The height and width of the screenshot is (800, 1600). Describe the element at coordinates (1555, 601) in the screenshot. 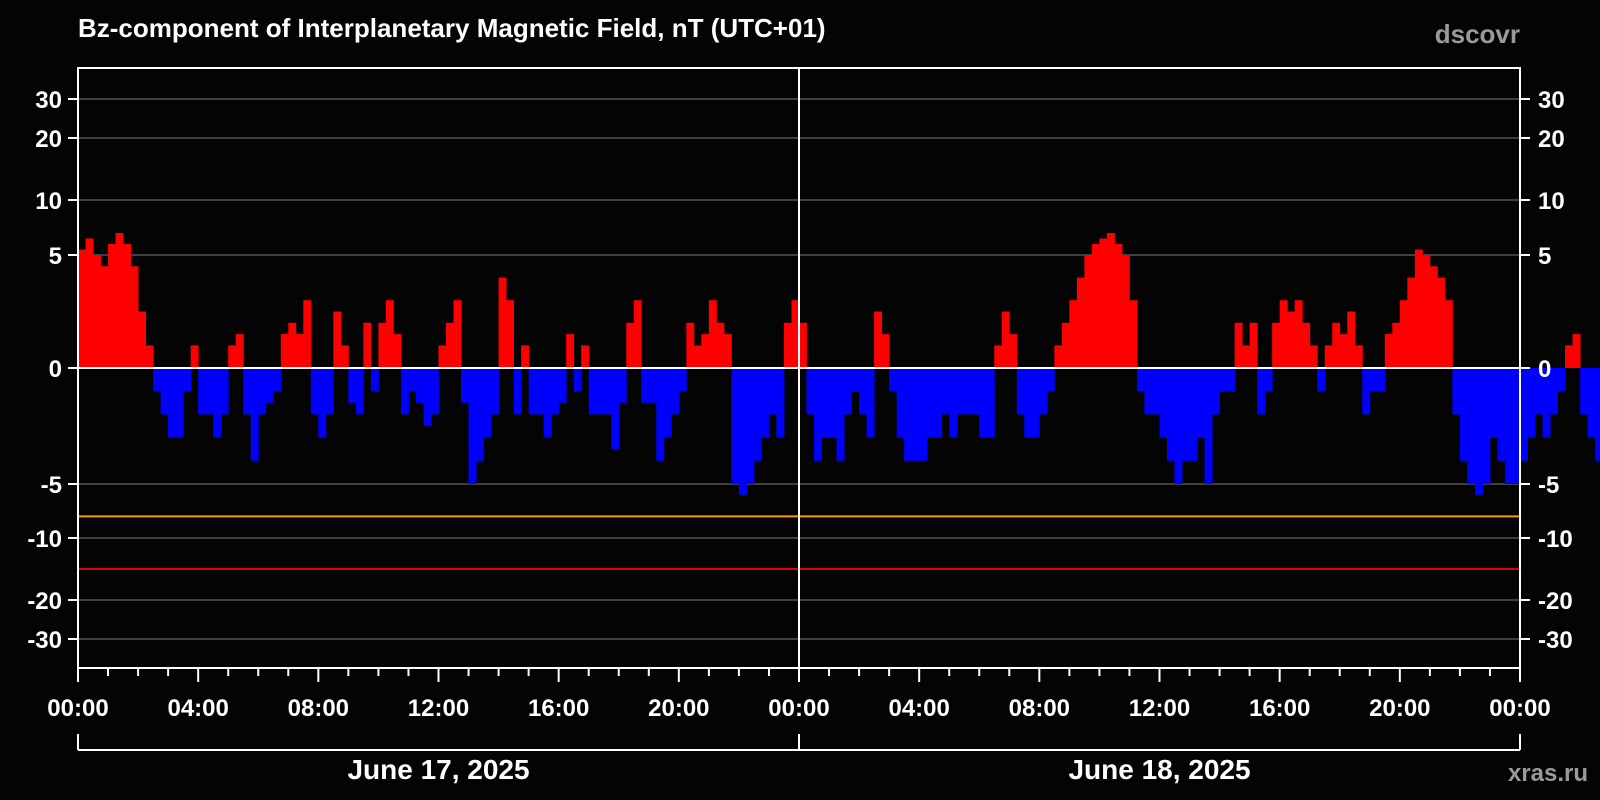

I see `y-tick-label: -20` at that location.